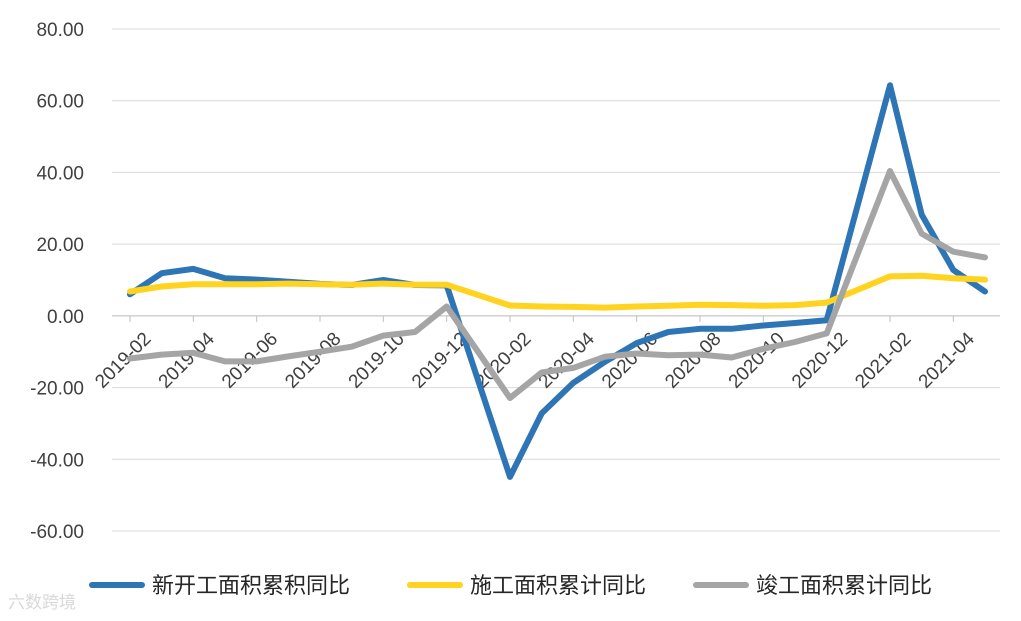 The height and width of the screenshot is (621, 1021). I want to click on legend-item: 新开工面积累积同比, so click(219, 586).